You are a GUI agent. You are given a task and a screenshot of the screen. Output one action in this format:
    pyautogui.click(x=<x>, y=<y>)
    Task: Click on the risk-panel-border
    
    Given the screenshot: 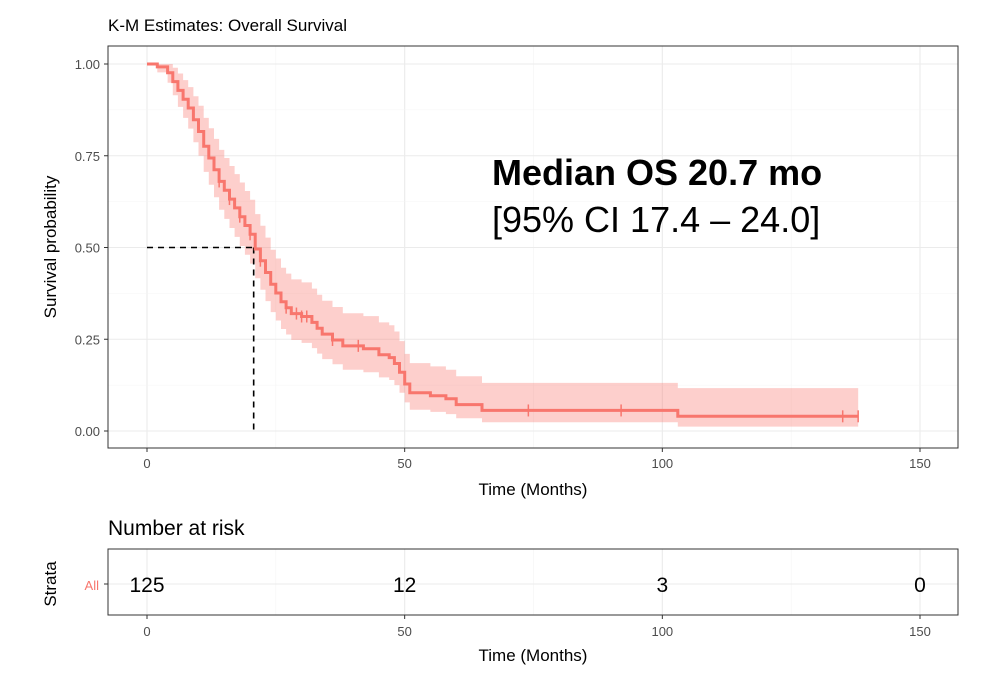 What is the action you would take?
    pyautogui.click(x=533, y=582)
    